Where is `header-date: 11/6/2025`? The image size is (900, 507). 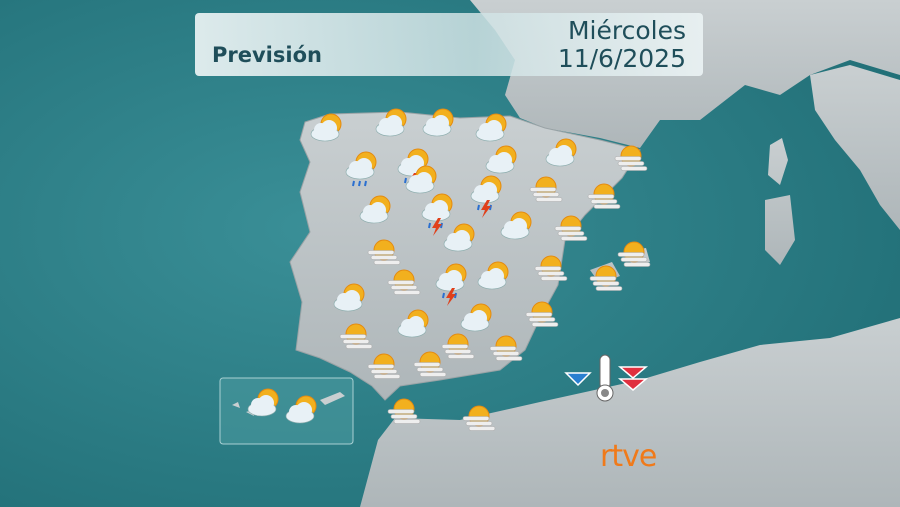
header-date: 11/6/2025 is located at coordinates (622, 58).